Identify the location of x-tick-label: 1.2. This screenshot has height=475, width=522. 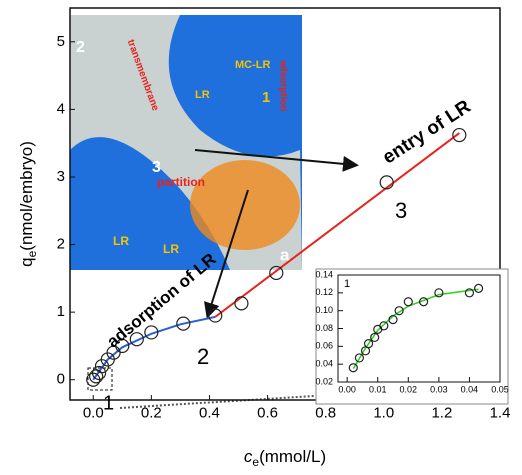
(441, 412).